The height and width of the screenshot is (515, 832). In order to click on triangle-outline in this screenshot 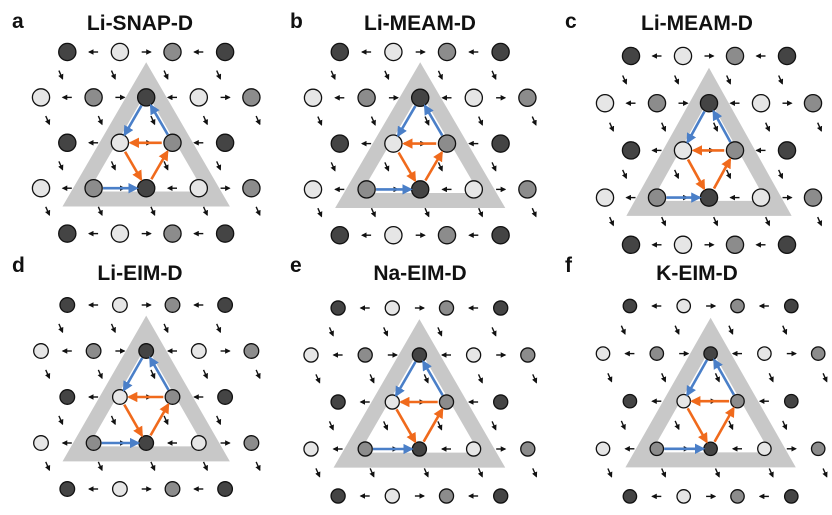, I will do `click(710, 392)`.